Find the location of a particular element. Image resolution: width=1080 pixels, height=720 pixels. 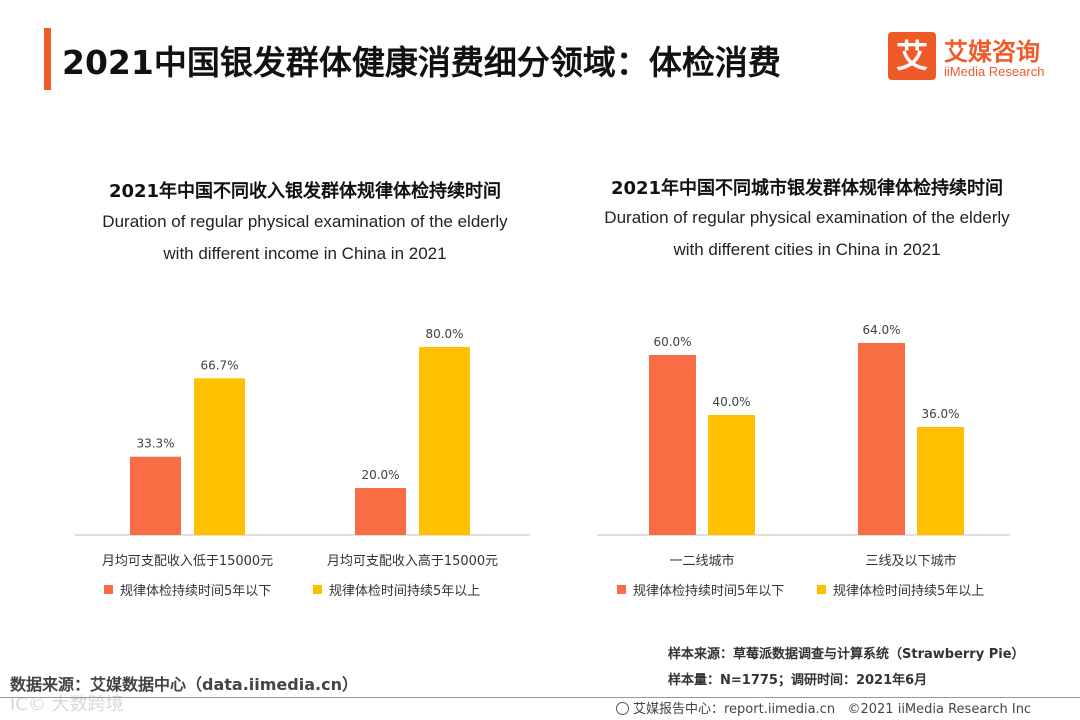

chart1-data-label: 20.0% is located at coordinates (380, 475).